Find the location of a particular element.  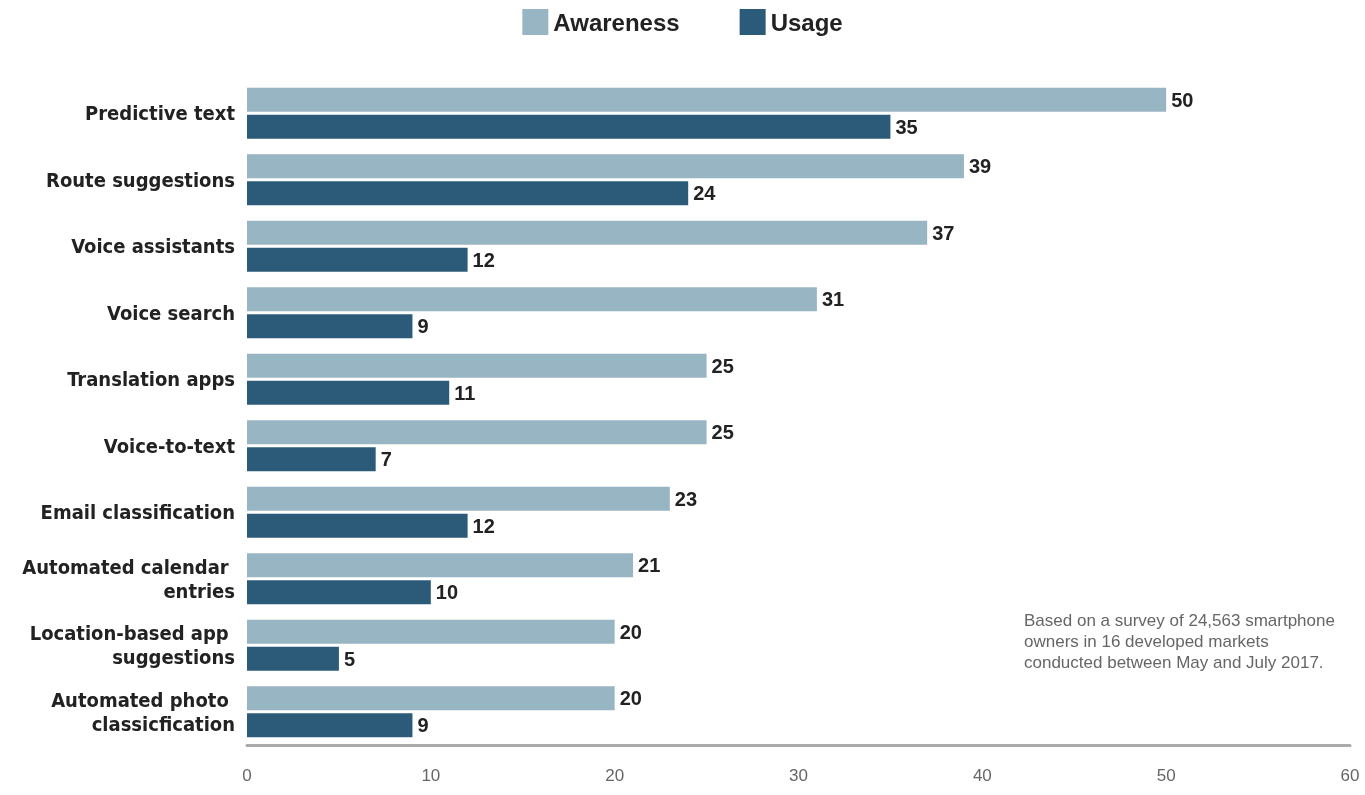

y-tick-label: Automated photo classicfication is located at coordinates (143, 711).